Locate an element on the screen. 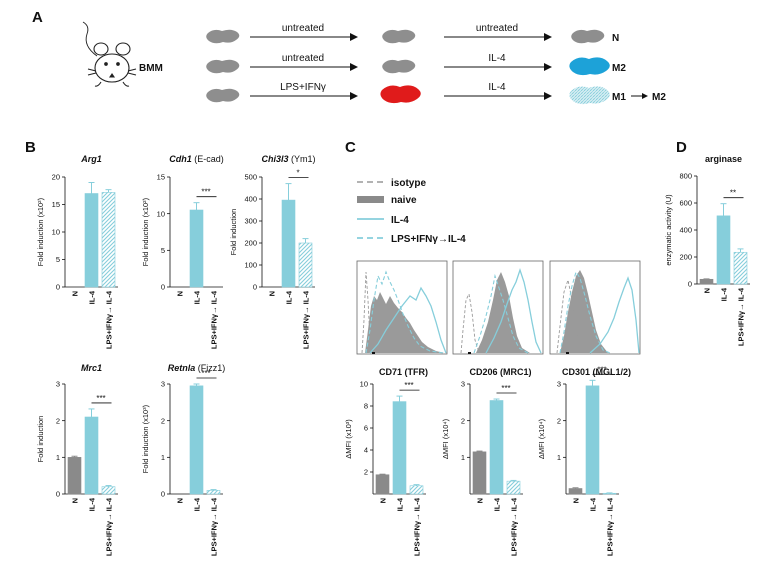 Image resolution: width=778 pixels, height=576 pixels. chart-cdh1-title-gene: Cdh1 is located at coordinates (180, 159).